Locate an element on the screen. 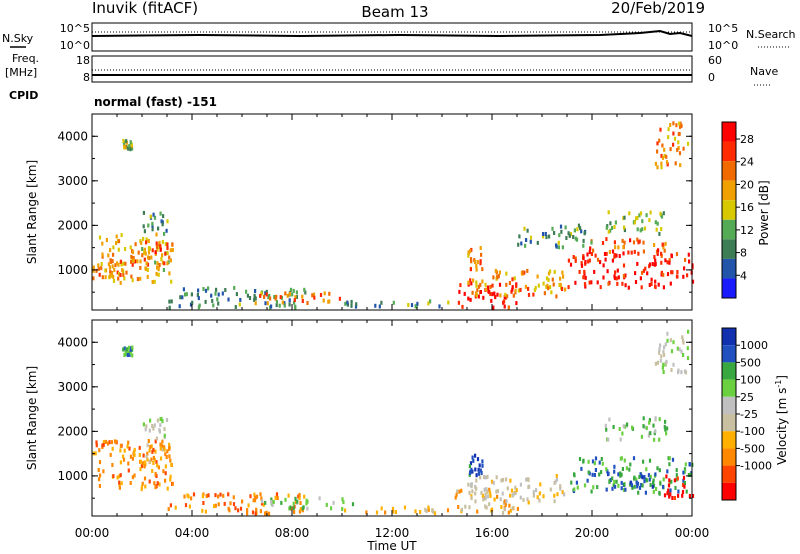 The image size is (800, 554). x-tick-label: 00:00 is located at coordinates (692, 533).